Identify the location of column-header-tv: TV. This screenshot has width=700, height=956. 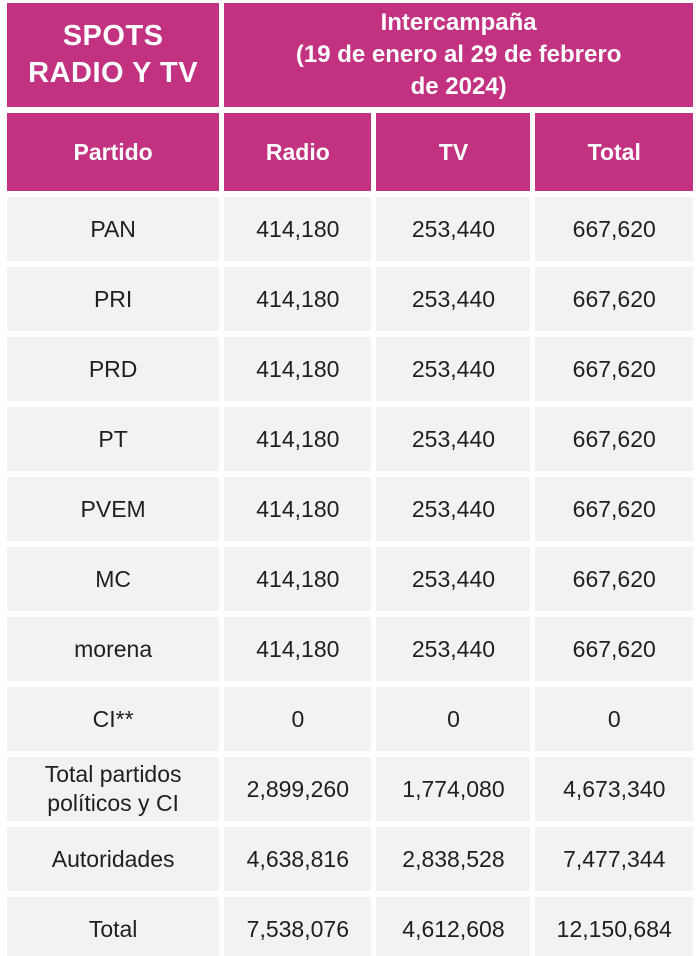
(453, 152).